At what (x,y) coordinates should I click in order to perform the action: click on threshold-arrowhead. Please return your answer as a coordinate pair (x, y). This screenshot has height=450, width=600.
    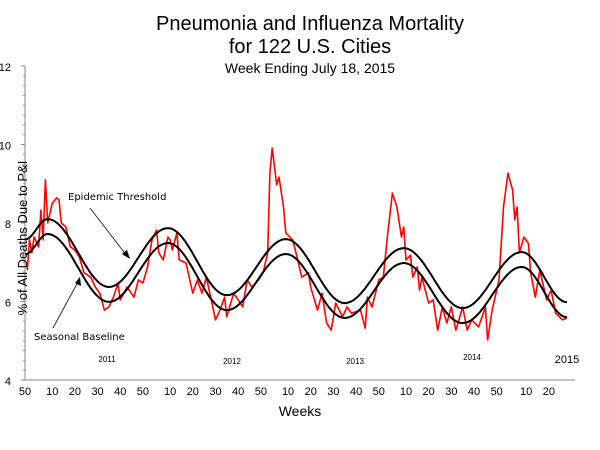
    Looking at the image, I should click on (126, 254).